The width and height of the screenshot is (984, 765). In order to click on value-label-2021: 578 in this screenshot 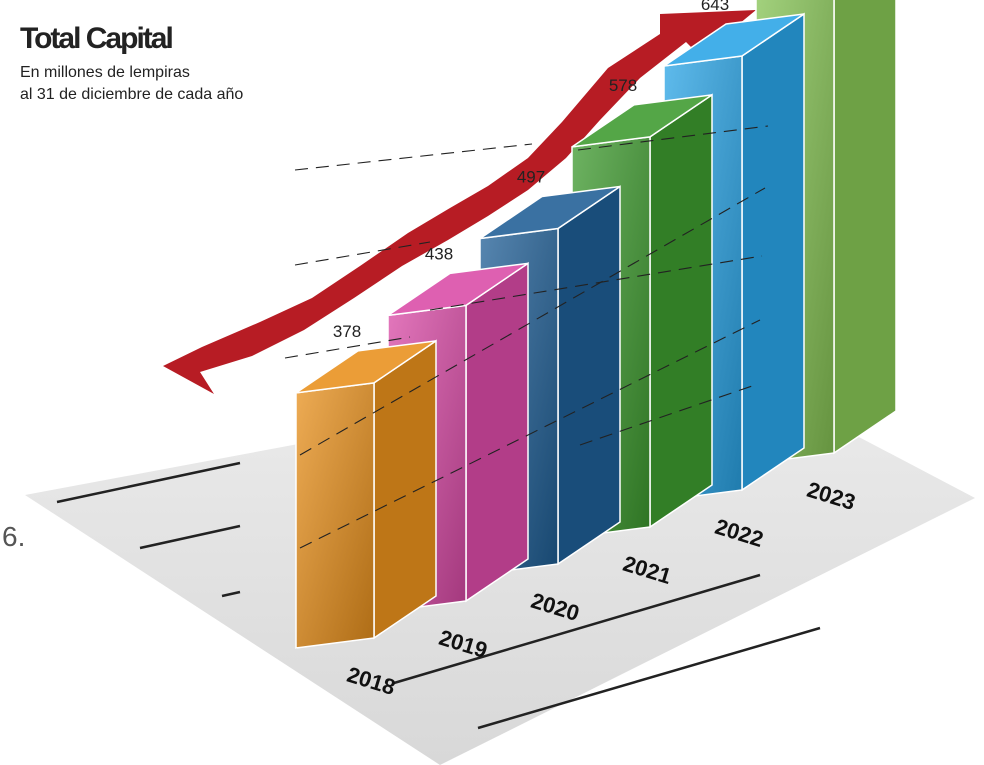, I will do `click(623, 85)`.